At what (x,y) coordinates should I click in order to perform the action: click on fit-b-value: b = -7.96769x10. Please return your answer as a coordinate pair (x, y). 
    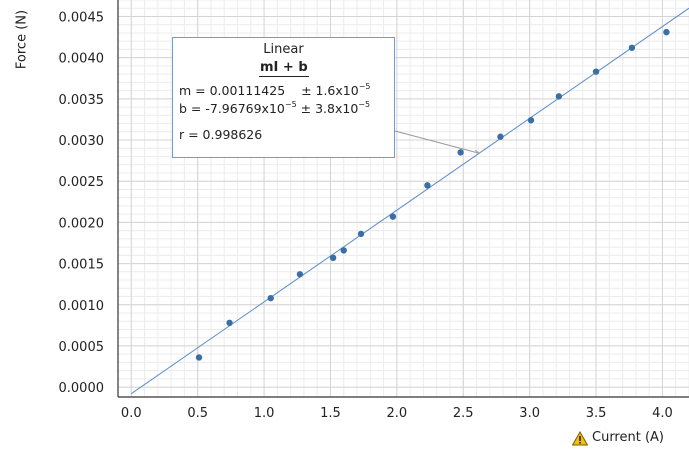
    Looking at the image, I should click on (232, 108).